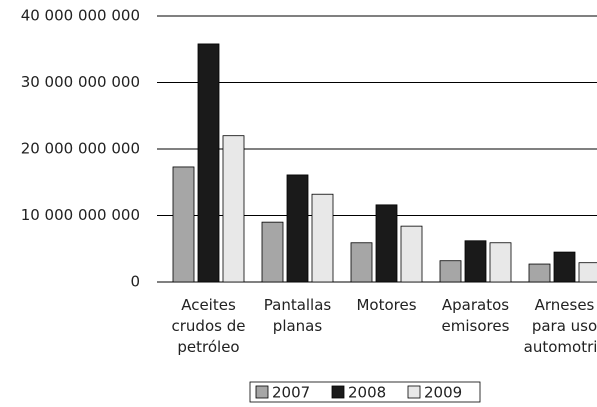 Image resolution: width=597 pixels, height=407 pixels. What do you see at coordinates (298, 315) in the screenshot?
I see `x-tick-label: Pantallas planas` at bounding box center [298, 315].